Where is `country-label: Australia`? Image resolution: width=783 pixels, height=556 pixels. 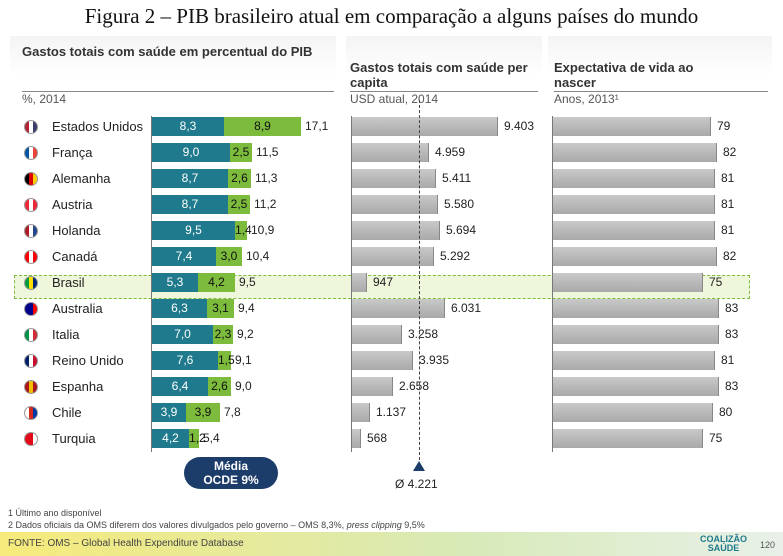 country-label: Australia is located at coordinates (77, 308).